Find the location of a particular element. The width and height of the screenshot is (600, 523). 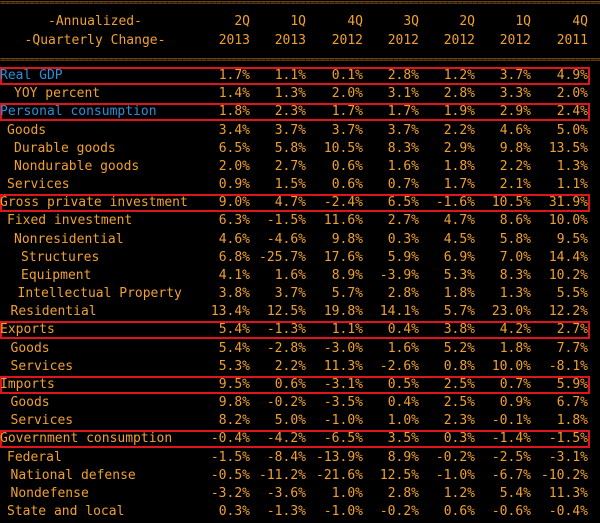

row-value: 5.4% is located at coordinates (234, 330).